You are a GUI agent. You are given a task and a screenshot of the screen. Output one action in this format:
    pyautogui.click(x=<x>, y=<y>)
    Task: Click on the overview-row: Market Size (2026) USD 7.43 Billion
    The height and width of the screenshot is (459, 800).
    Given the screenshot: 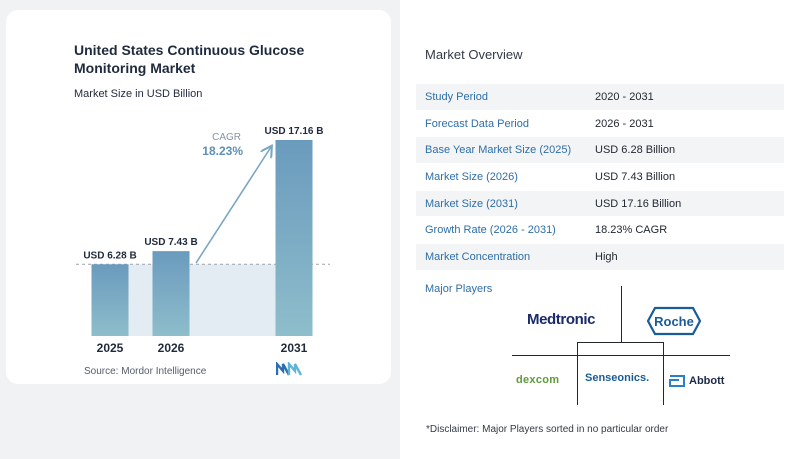 What is the action you would take?
    pyautogui.click(x=600, y=177)
    